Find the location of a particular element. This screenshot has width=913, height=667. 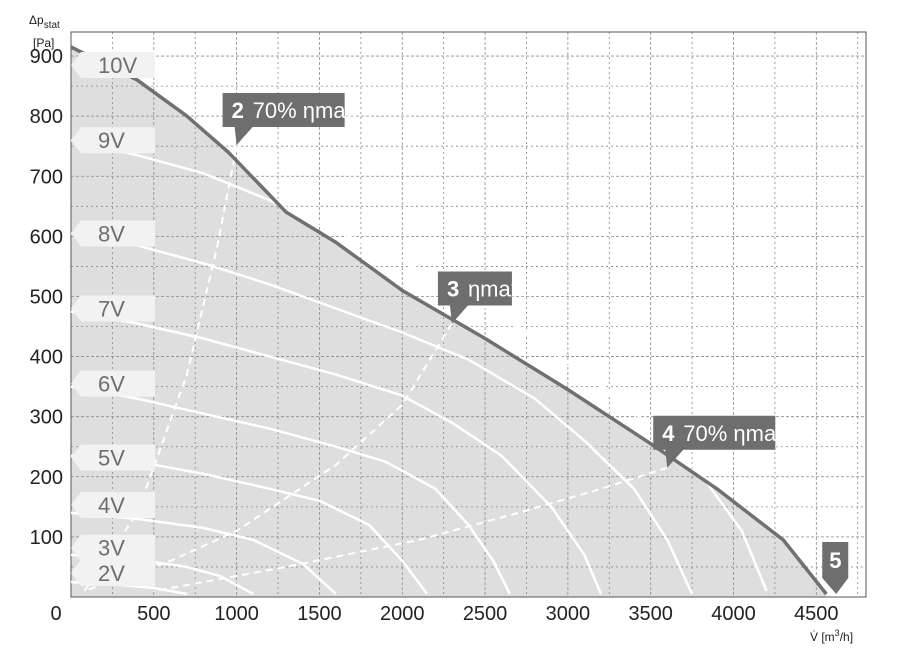

curve-label-6V: 6V is located at coordinates (113, 383).